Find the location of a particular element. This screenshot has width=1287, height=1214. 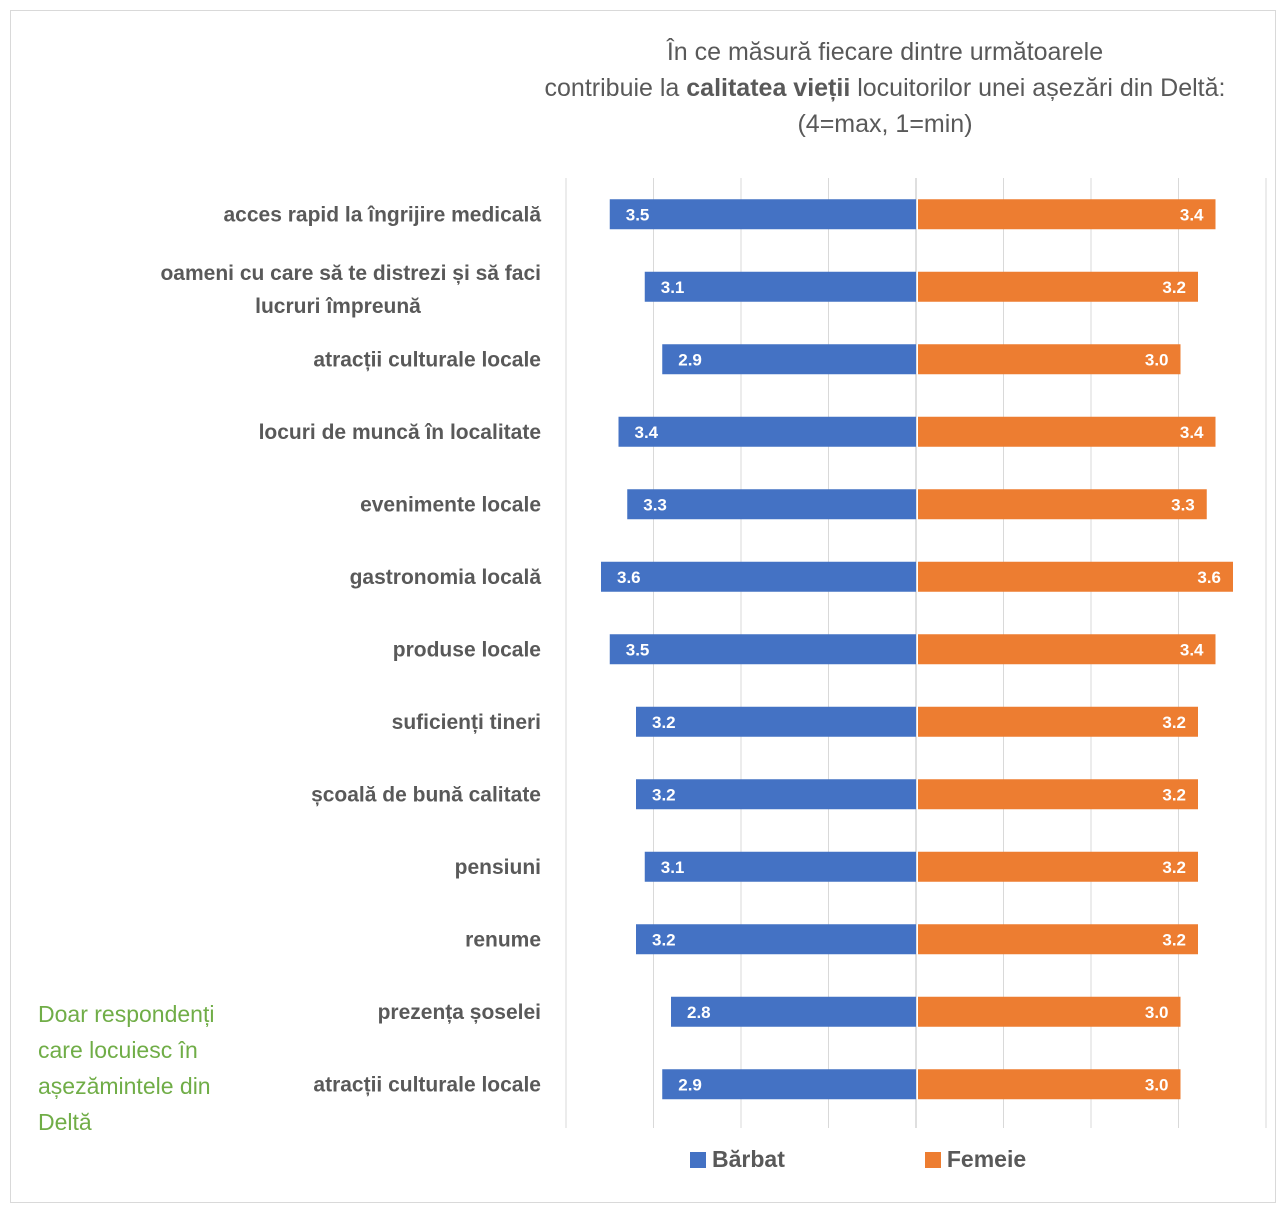

value-label-barbat: 2.8 is located at coordinates (699, 1012).